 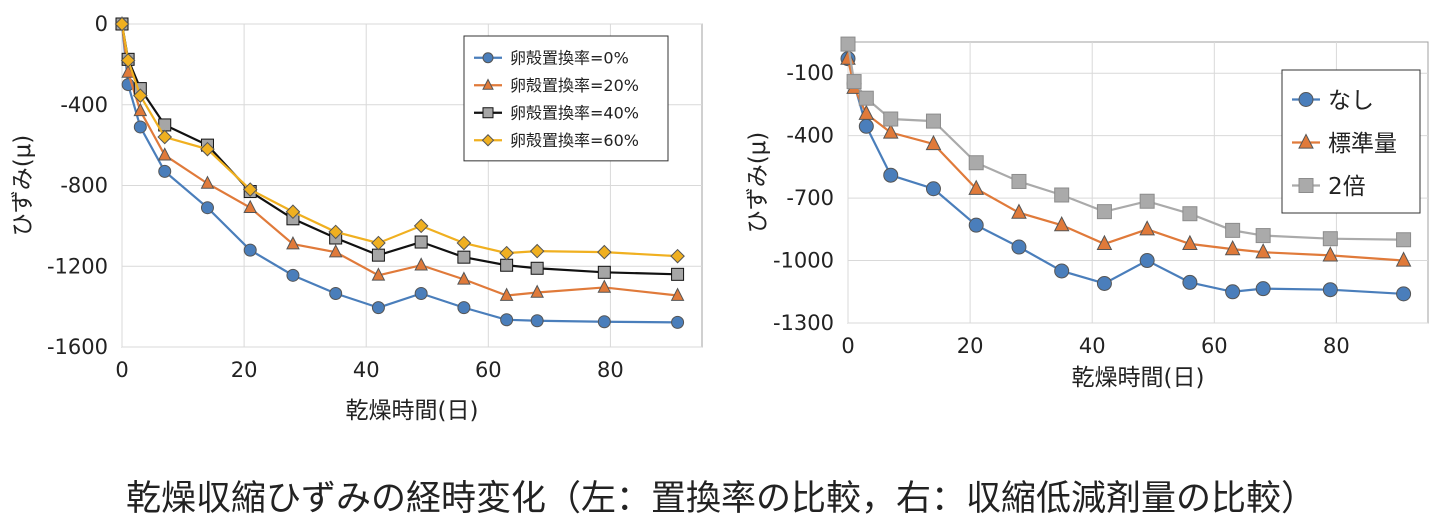 I want to click on y-tick-label: -800, so click(x=84, y=186).